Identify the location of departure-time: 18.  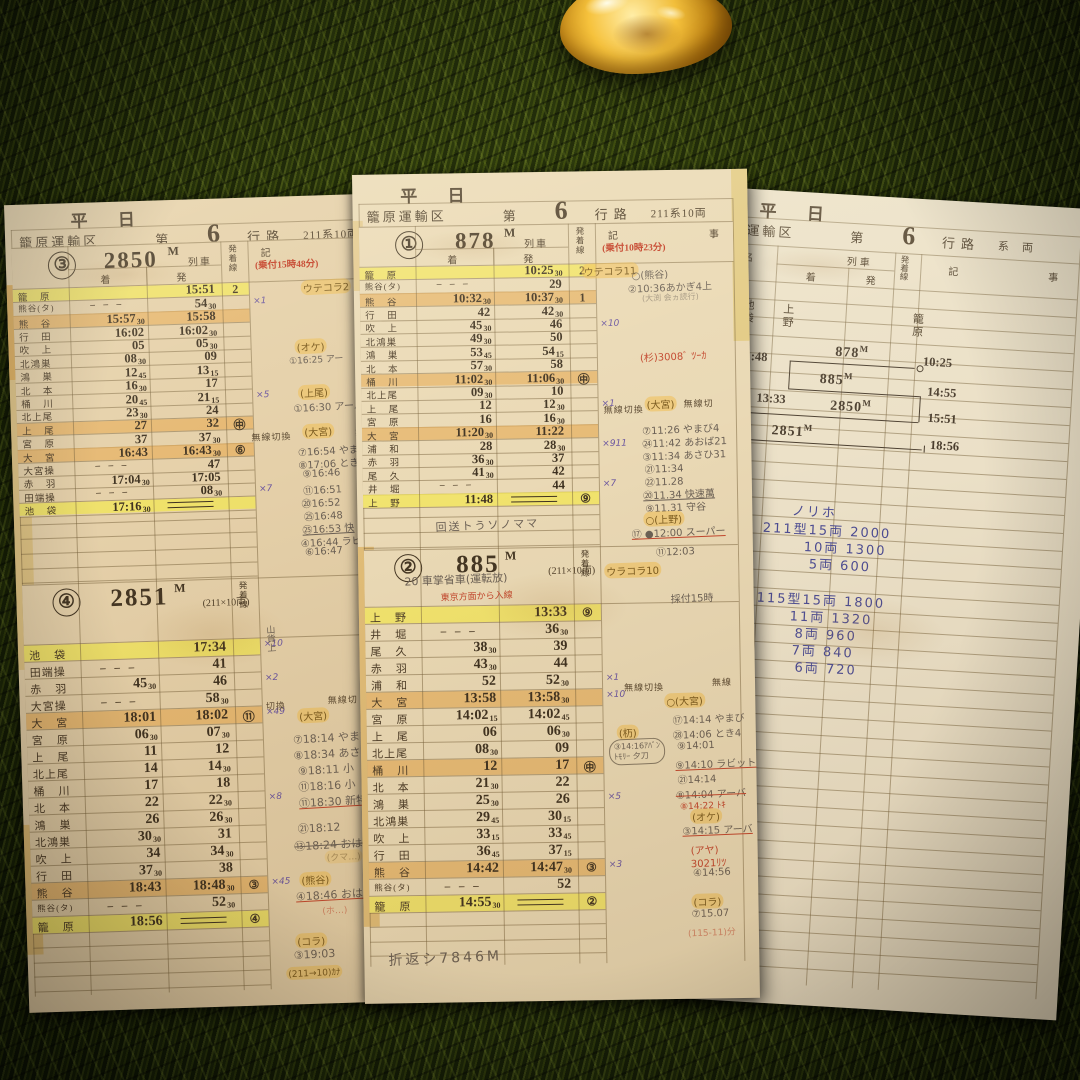
(223, 782).